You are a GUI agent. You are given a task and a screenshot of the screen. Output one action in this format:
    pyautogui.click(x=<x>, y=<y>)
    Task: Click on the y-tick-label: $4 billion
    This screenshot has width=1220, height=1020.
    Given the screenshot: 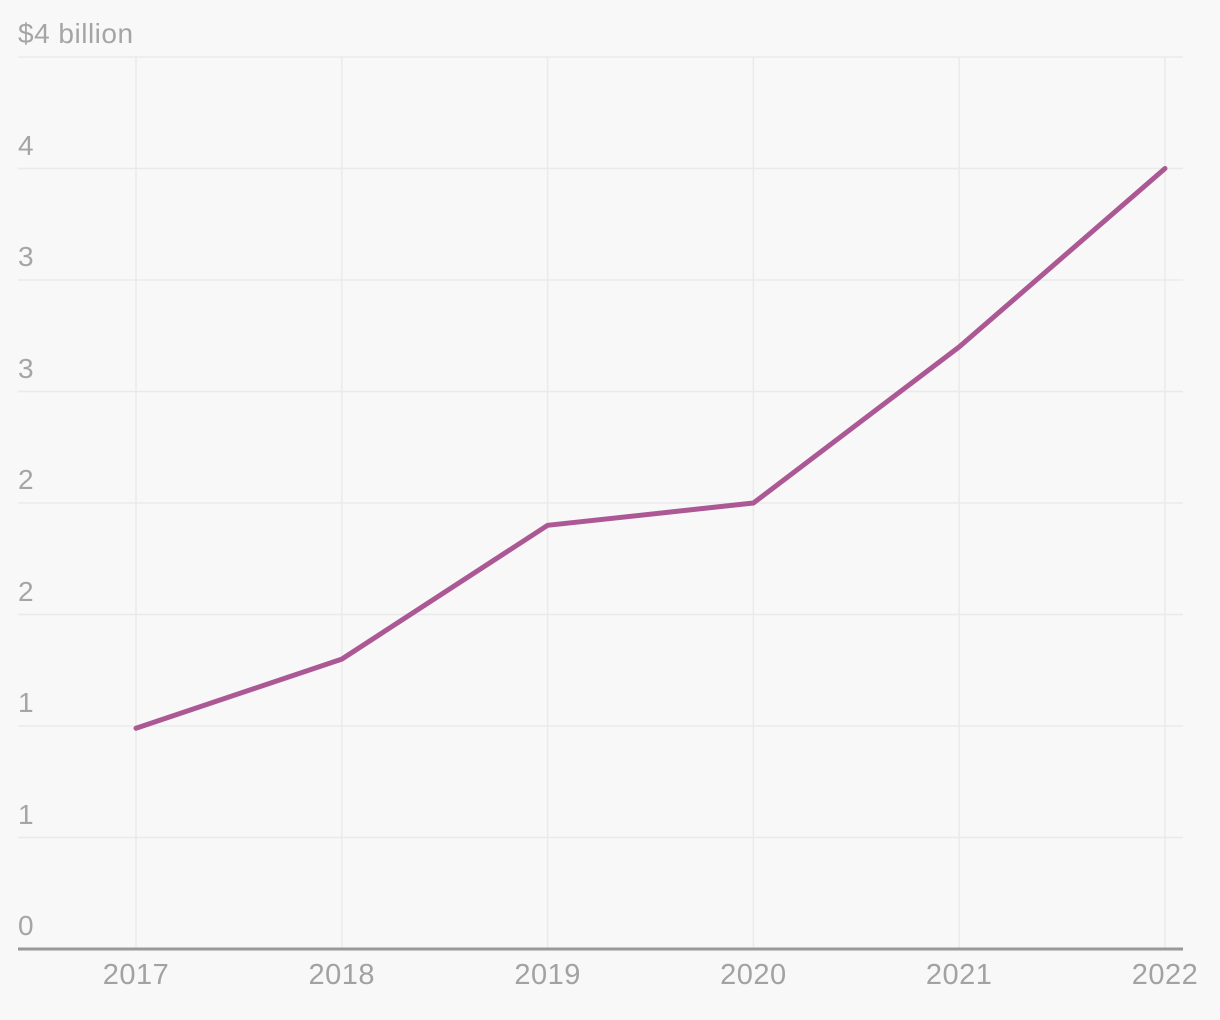 What is the action you would take?
    pyautogui.click(x=76, y=33)
    